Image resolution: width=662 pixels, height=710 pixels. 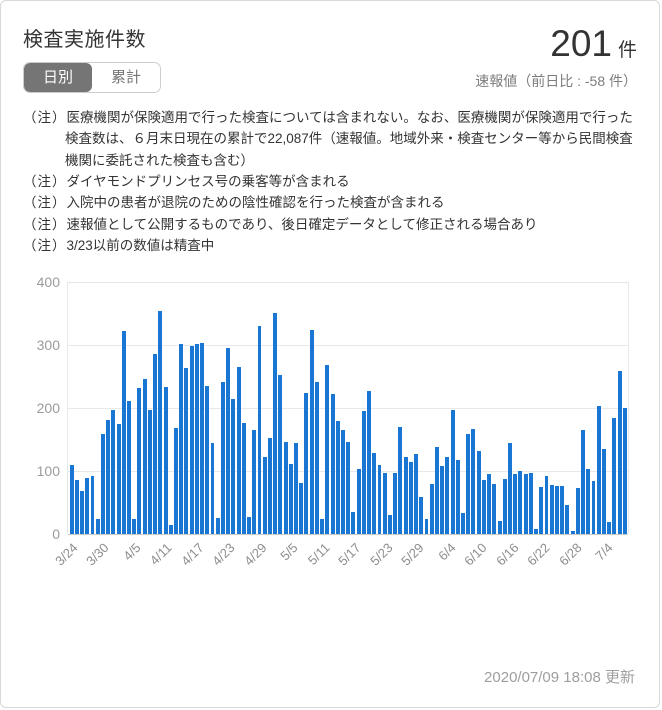 What do you see at coordinates (536, 532) in the screenshot?
I see `bar-6/21` at bounding box center [536, 532].